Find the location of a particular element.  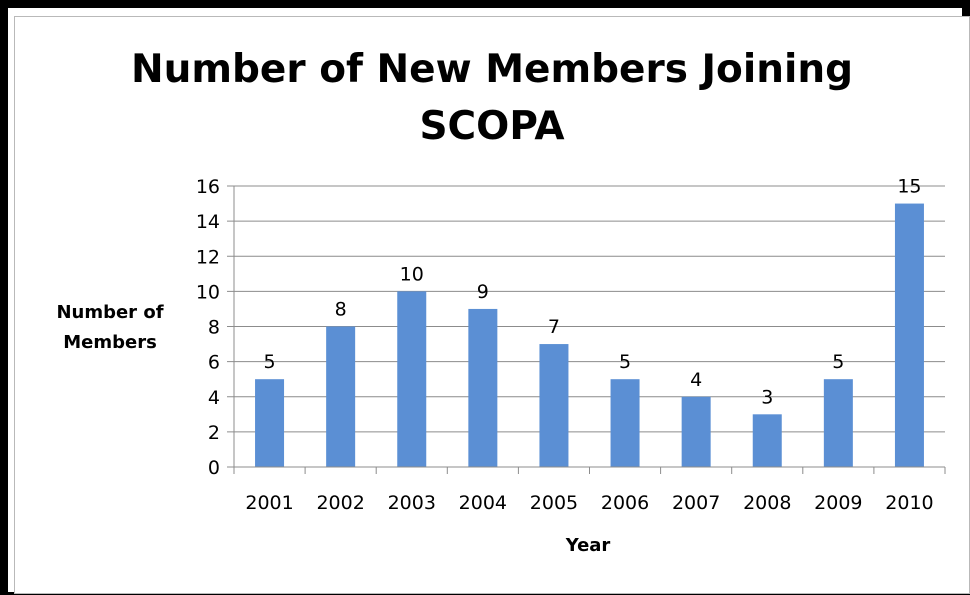

chart-title-line-2: SCOPA is located at coordinates (491, 126).